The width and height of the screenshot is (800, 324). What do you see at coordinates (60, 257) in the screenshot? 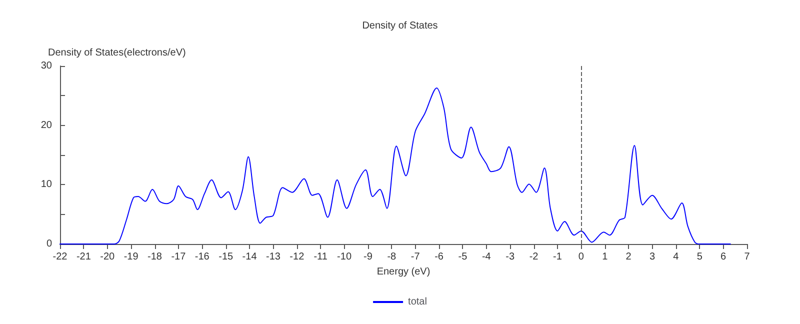
I see `x-tick-label: -22` at bounding box center [60, 257].